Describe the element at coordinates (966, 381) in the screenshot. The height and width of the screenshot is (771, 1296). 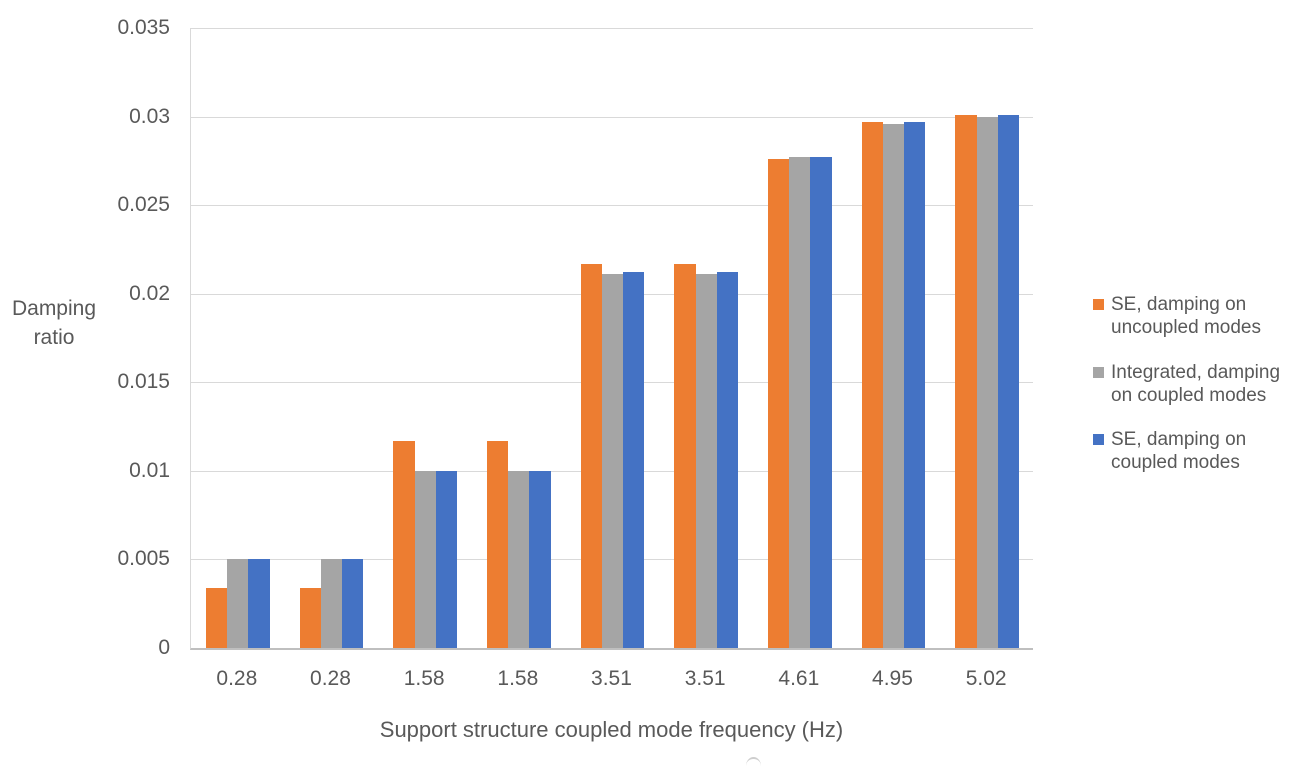
I see `bar-group9-series1` at that location.